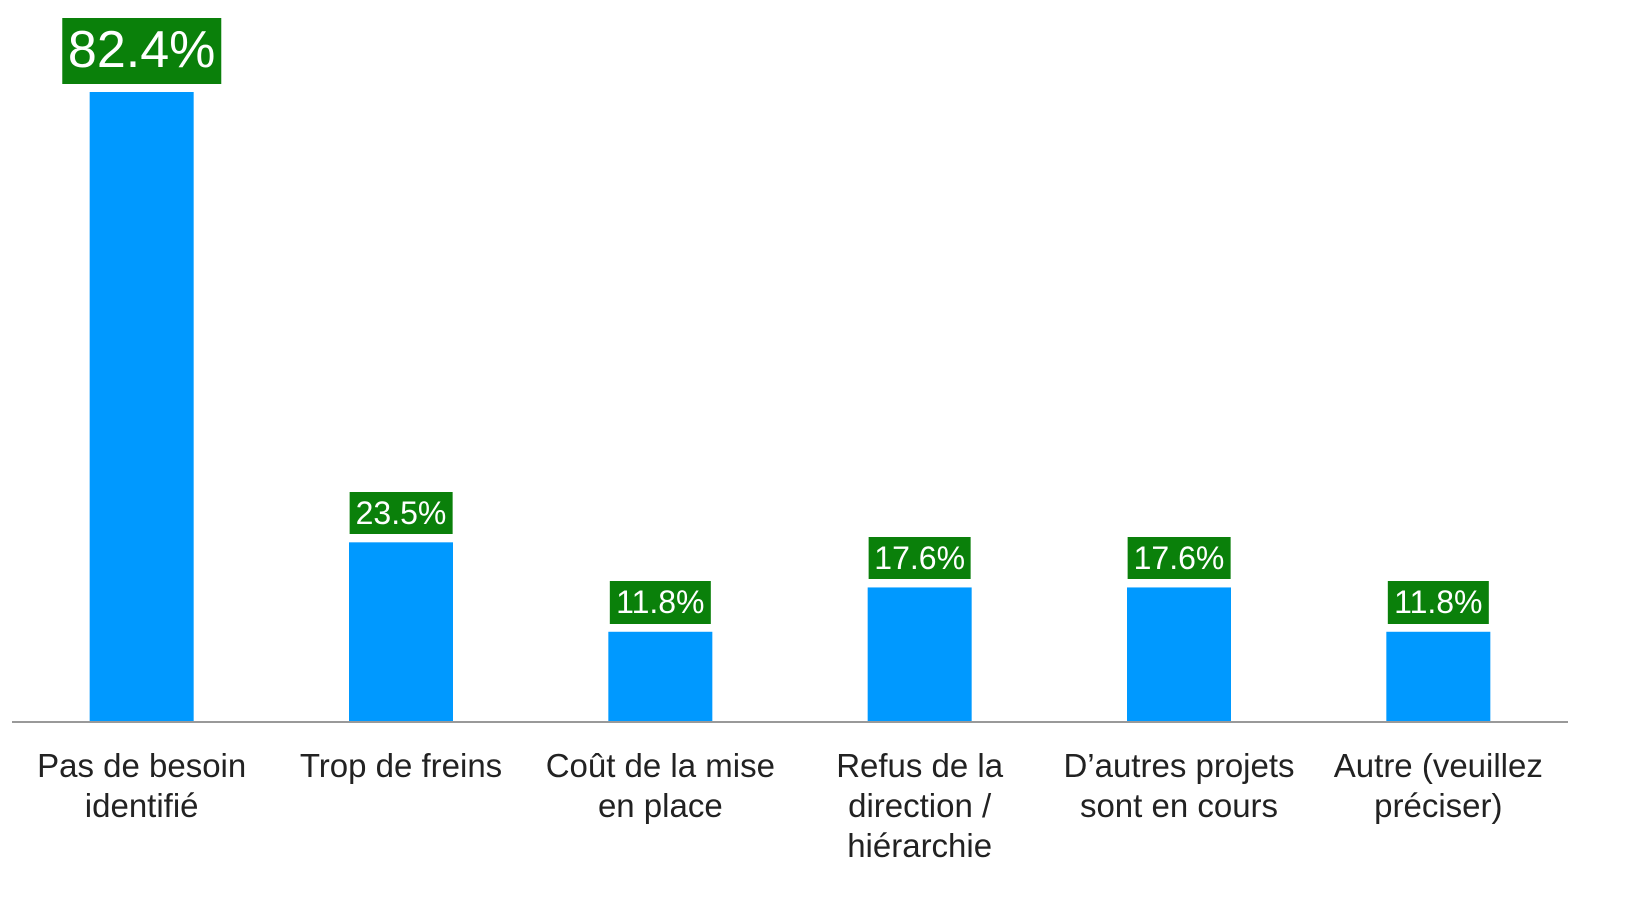 This screenshot has height=901, width=1639. What do you see at coordinates (142, 785) in the screenshot?
I see `x-tick-label: Pas de besoin identifié` at bounding box center [142, 785].